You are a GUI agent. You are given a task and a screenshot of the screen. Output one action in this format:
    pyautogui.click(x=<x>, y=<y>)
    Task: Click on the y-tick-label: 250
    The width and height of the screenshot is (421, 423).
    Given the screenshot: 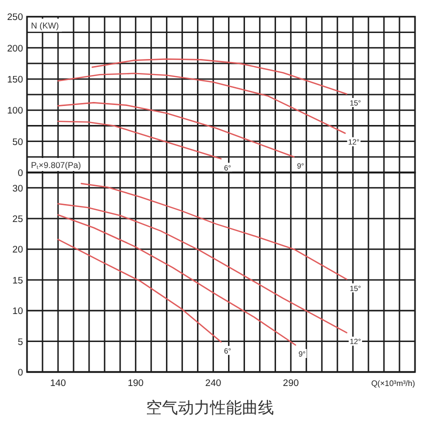 What is the action you would take?
    pyautogui.click(x=15, y=18)
    